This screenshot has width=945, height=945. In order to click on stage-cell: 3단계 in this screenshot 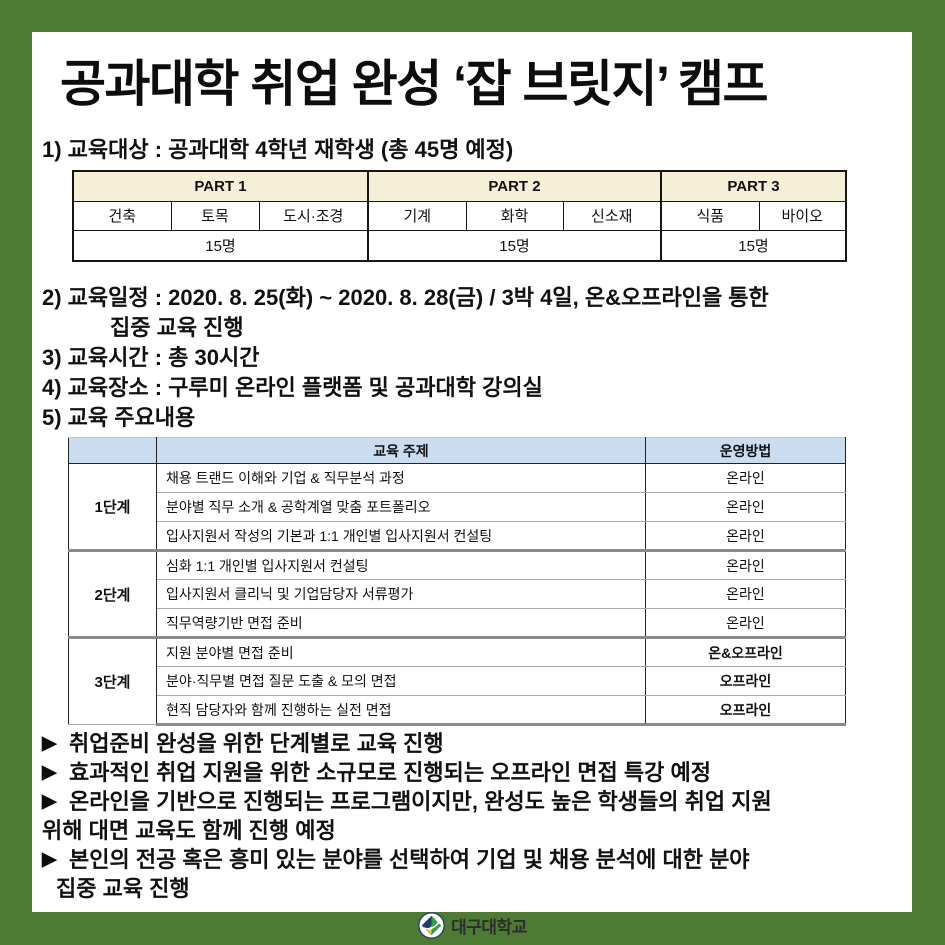, I will do `click(112, 680)`.